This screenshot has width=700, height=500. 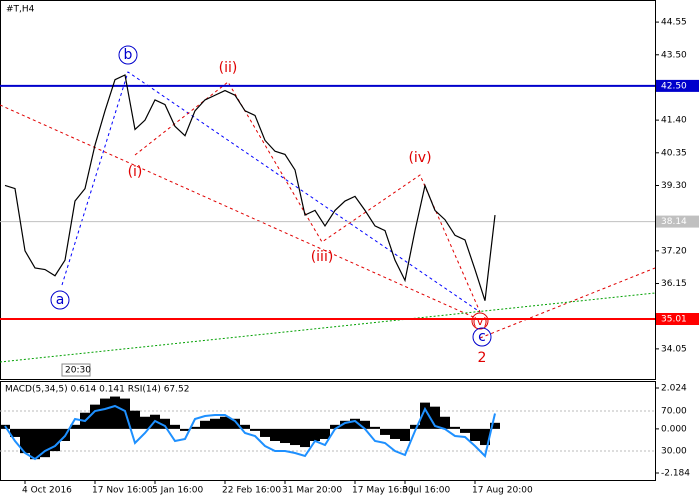 I want to click on wave-label: (iii), so click(x=322, y=257).